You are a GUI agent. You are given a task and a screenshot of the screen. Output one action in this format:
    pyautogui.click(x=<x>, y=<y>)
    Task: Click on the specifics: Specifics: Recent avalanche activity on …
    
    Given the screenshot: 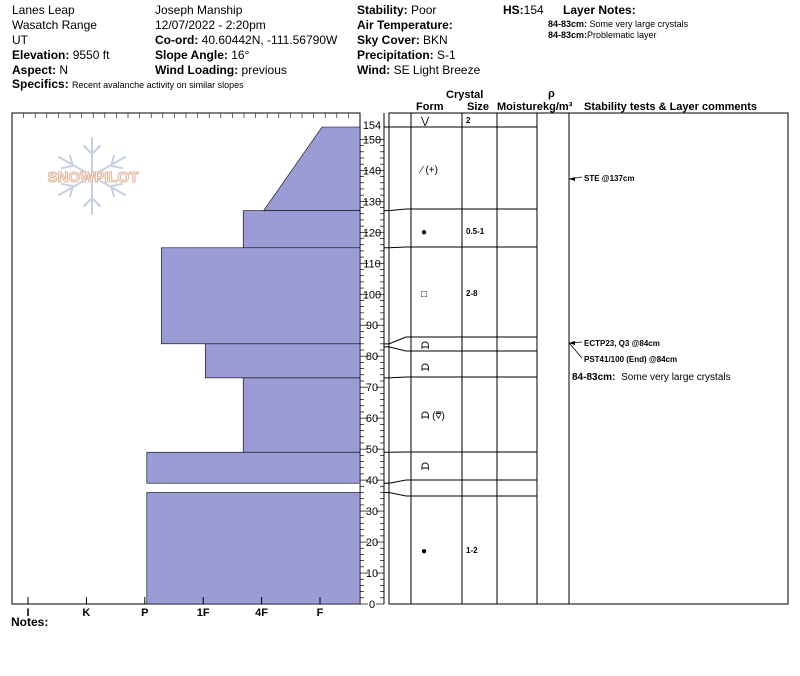 What is the action you would take?
    pyautogui.click(x=128, y=84)
    